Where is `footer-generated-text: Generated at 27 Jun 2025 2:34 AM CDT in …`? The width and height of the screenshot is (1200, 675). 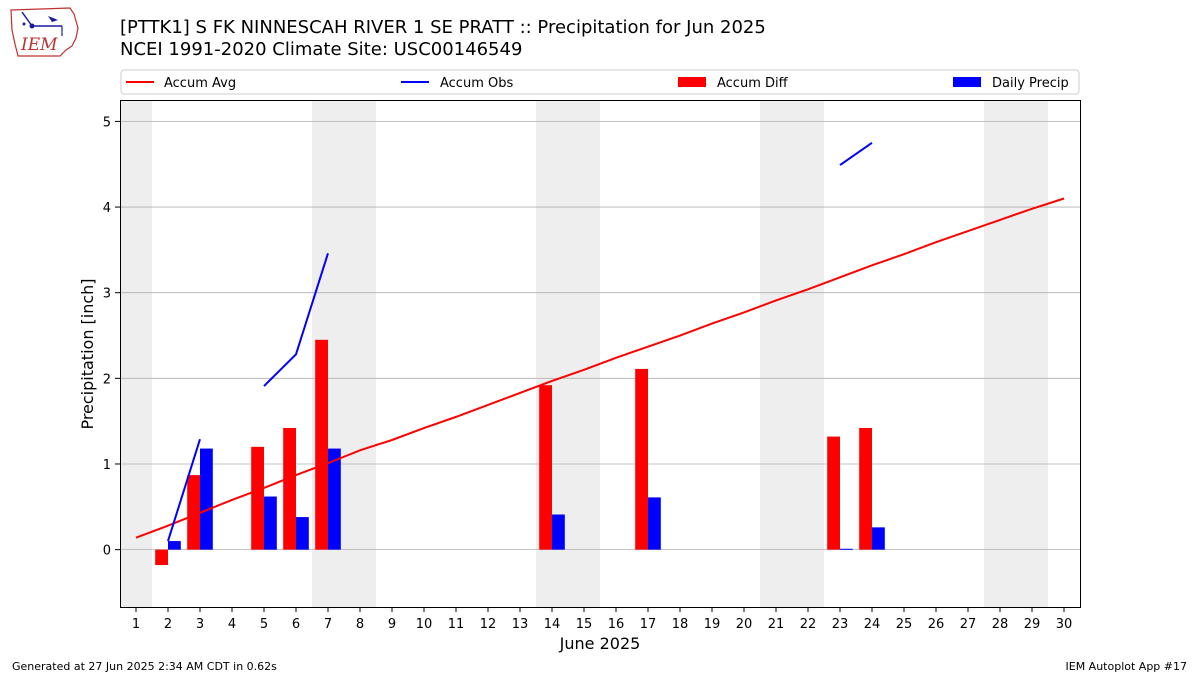
footer-generated-text: Generated at 27 Jun 2025 2:34 AM CDT in … is located at coordinates (144, 666).